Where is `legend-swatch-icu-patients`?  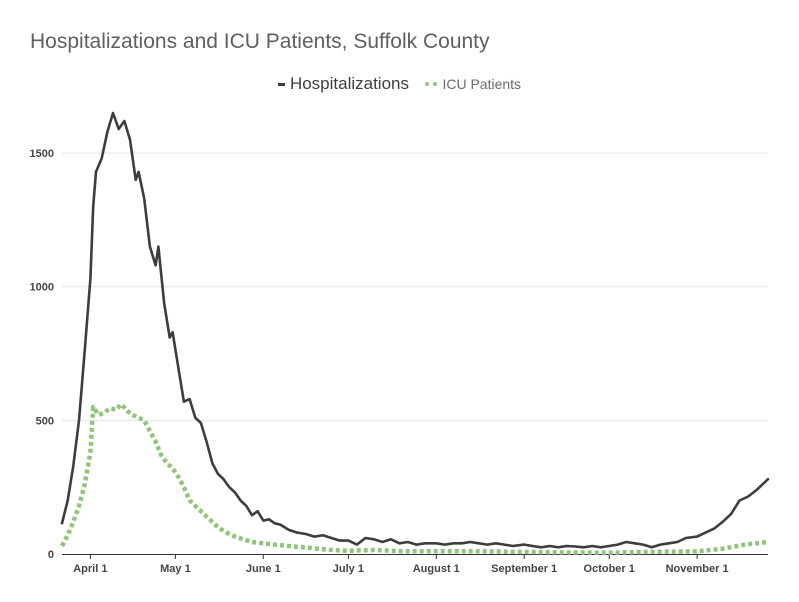 legend-swatch-icu-patients is located at coordinates (431, 83).